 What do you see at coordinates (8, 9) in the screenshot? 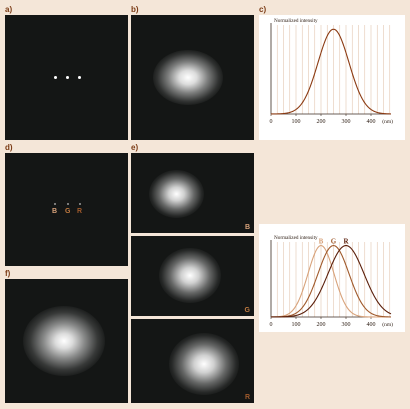
I see `panel-label-a: a)` at bounding box center [8, 9].